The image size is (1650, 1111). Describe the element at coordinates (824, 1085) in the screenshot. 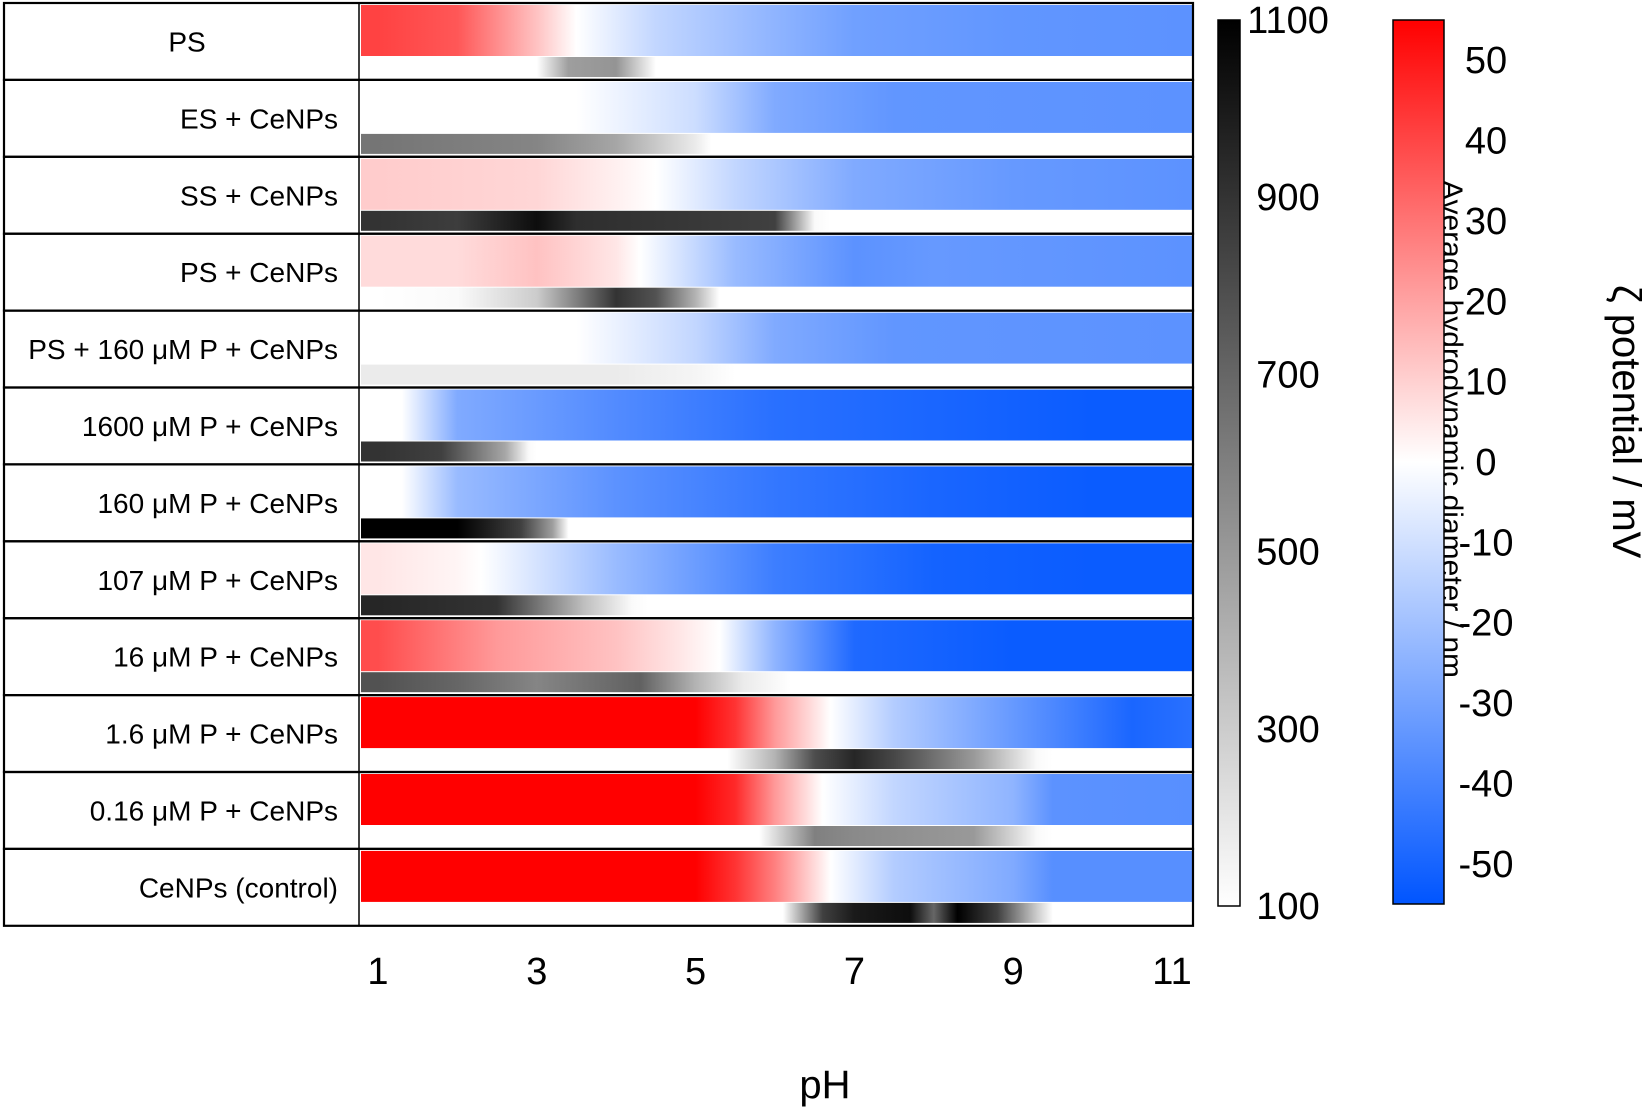

I see `x-axis-title: pH` at that location.